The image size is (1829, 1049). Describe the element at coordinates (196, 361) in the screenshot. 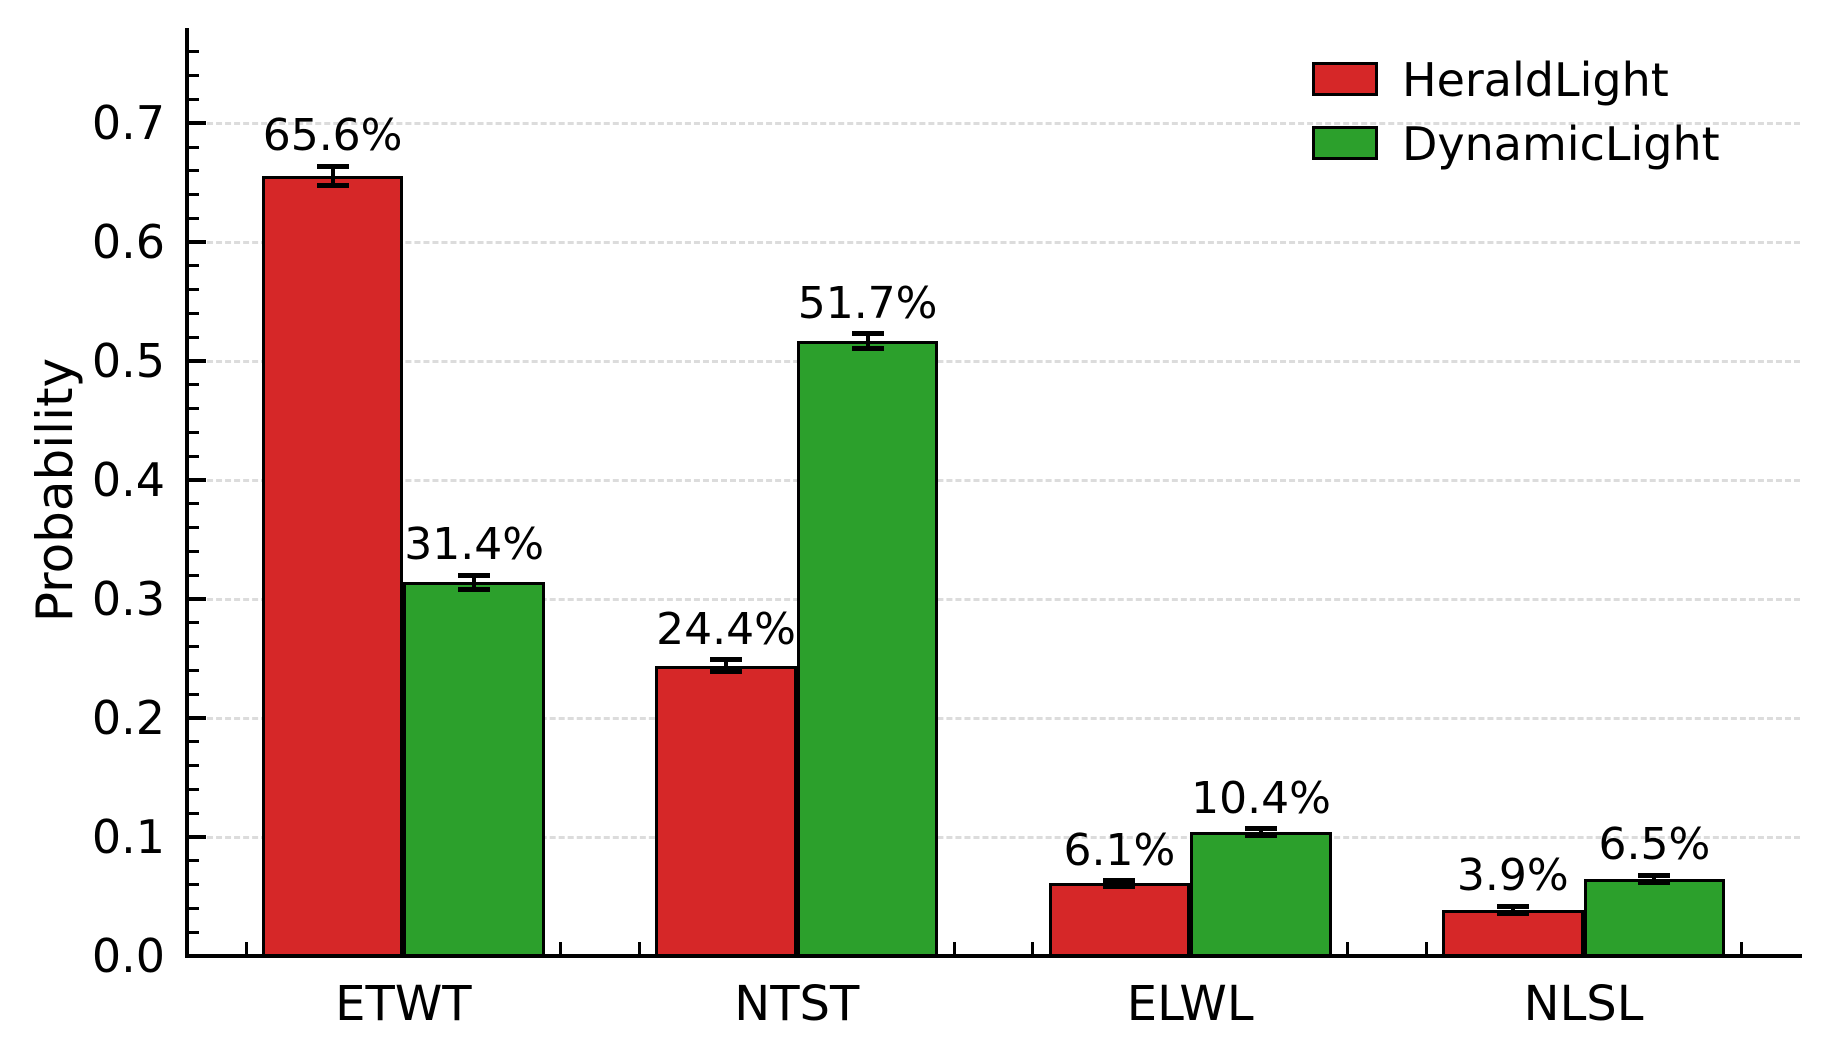

I see `y-major-tick-0.5` at that location.